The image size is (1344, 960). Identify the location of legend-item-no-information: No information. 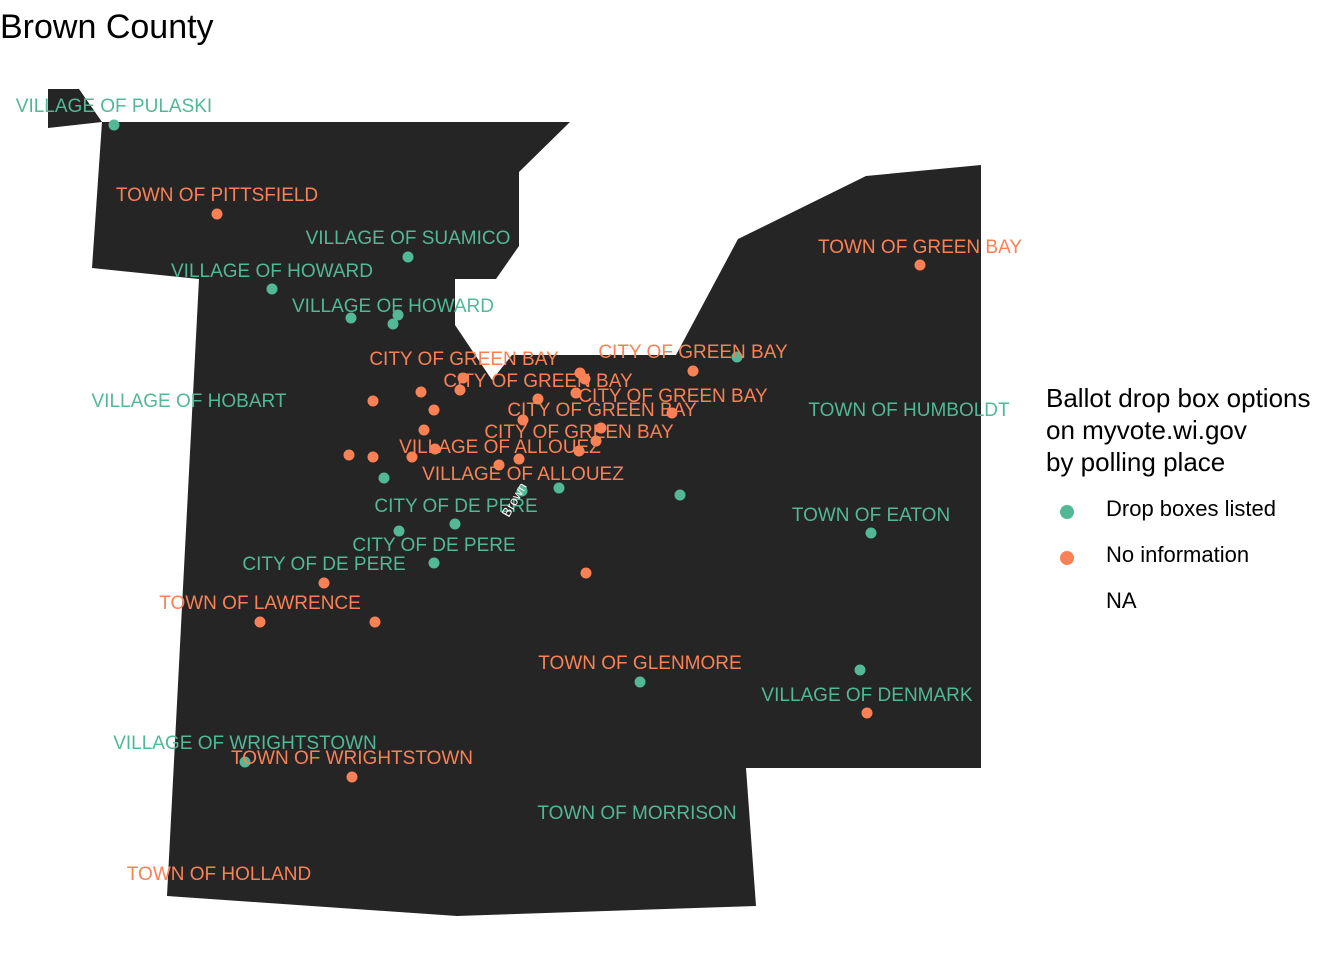
(1195, 561).